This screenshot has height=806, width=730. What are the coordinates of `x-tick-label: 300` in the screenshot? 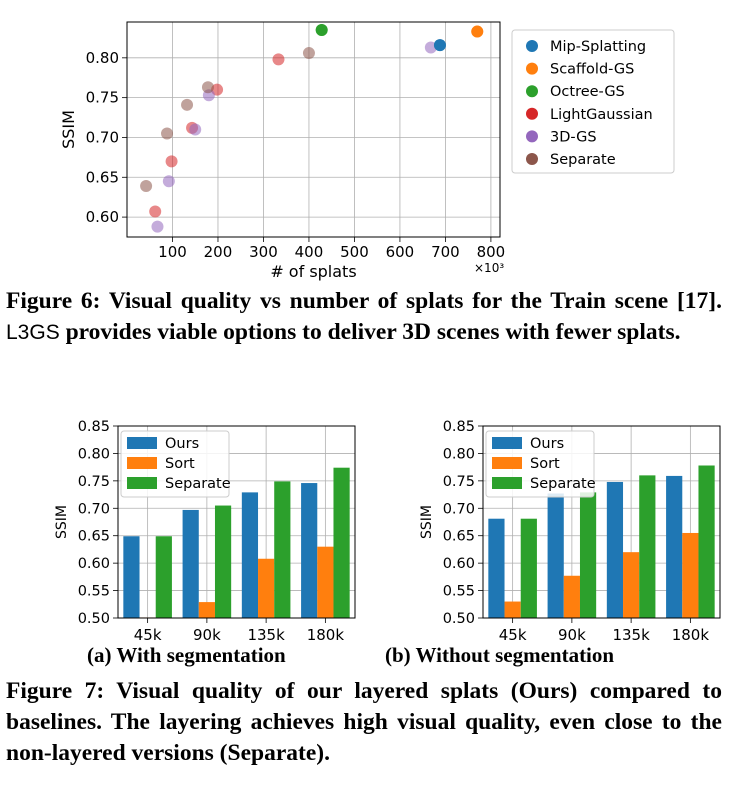 It's located at (263, 252).